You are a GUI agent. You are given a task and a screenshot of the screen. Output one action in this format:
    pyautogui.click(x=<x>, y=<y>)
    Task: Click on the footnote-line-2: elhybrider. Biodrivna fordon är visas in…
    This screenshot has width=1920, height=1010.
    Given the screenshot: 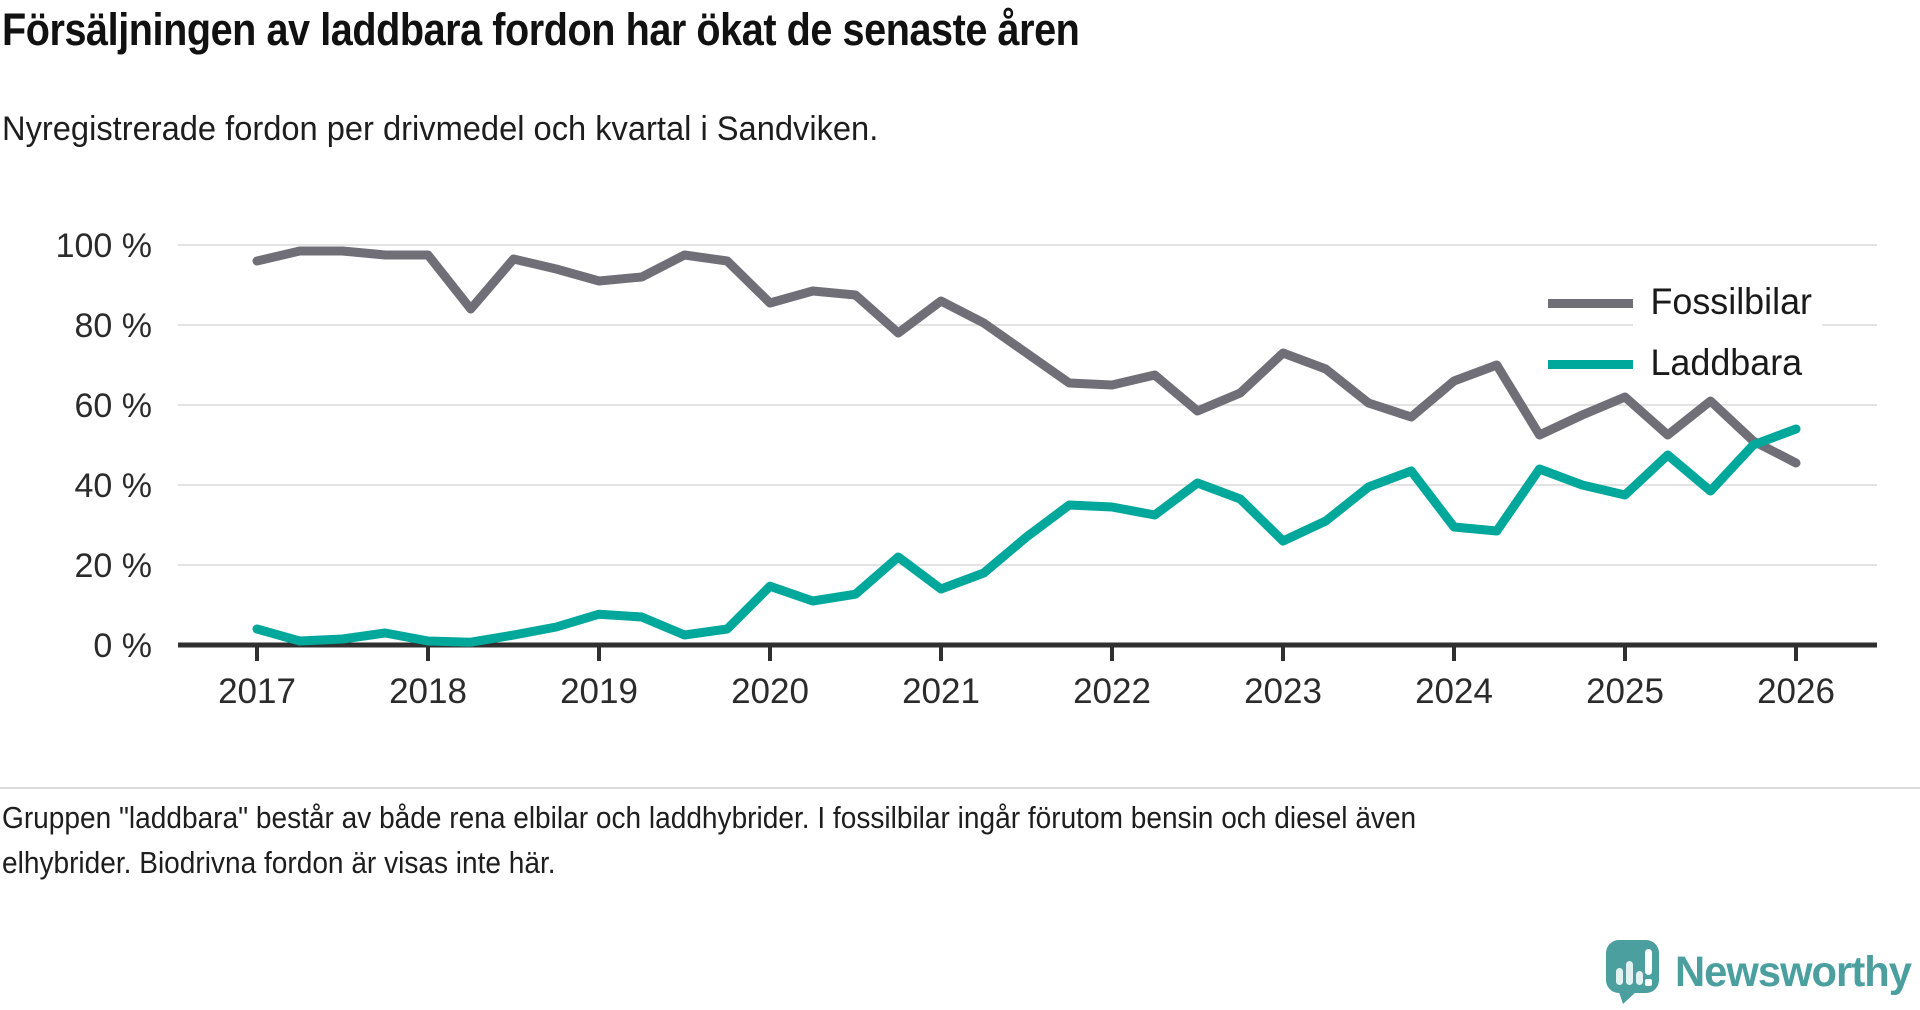 What is the action you would take?
    pyautogui.click(x=279, y=862)
    